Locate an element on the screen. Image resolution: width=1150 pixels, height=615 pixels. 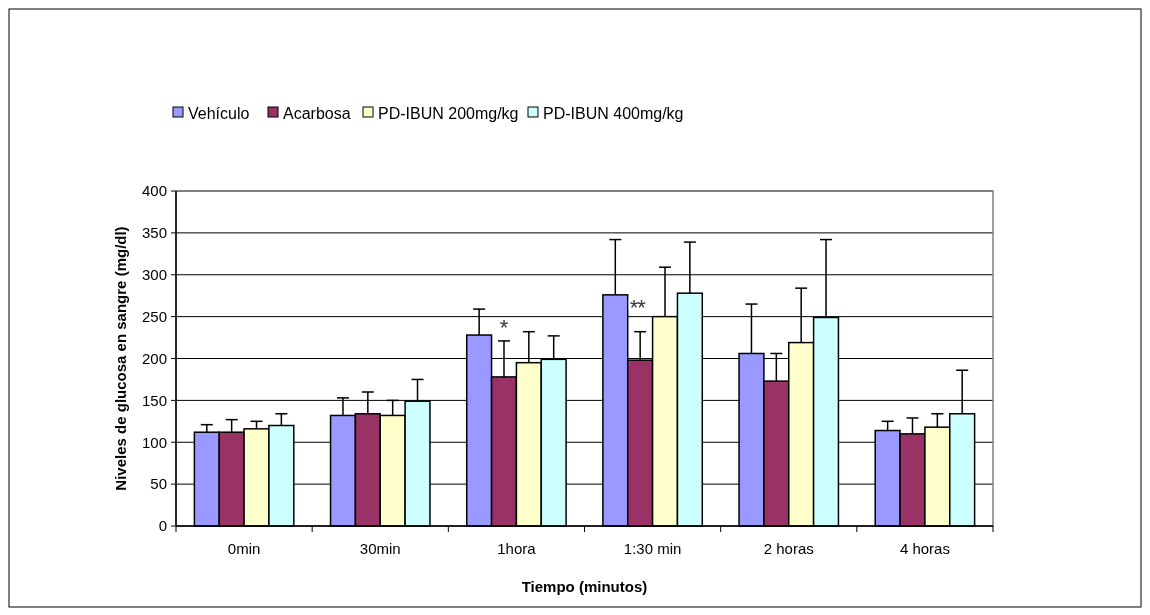
y-tick-label: 0 is located at coordinates (162, 526).